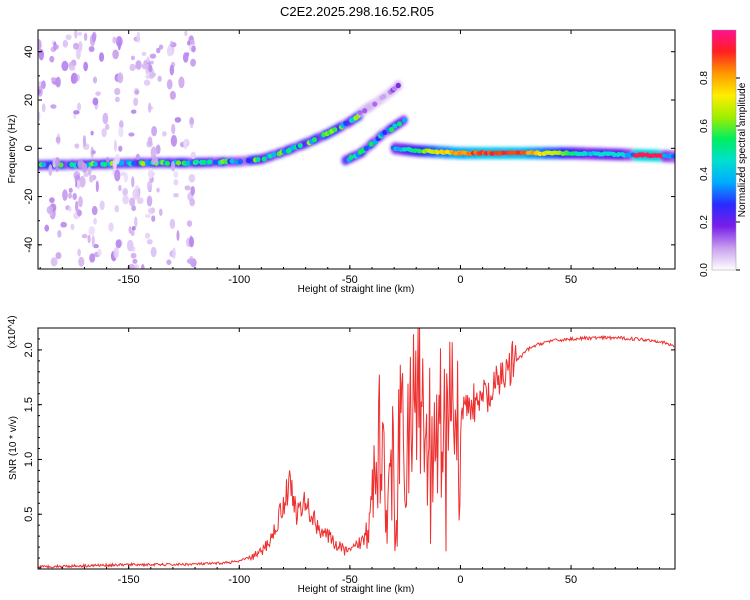  What do you see at coordinates (350, 280) in the screenshot?
I see `x-tick-label: -50` at bounding box center [350, 280].